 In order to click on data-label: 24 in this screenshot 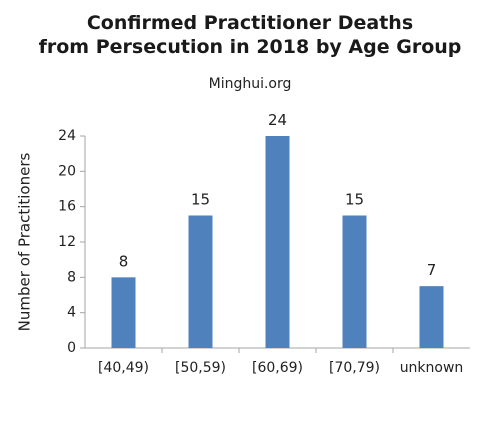, I will do `click(277, 120)`.